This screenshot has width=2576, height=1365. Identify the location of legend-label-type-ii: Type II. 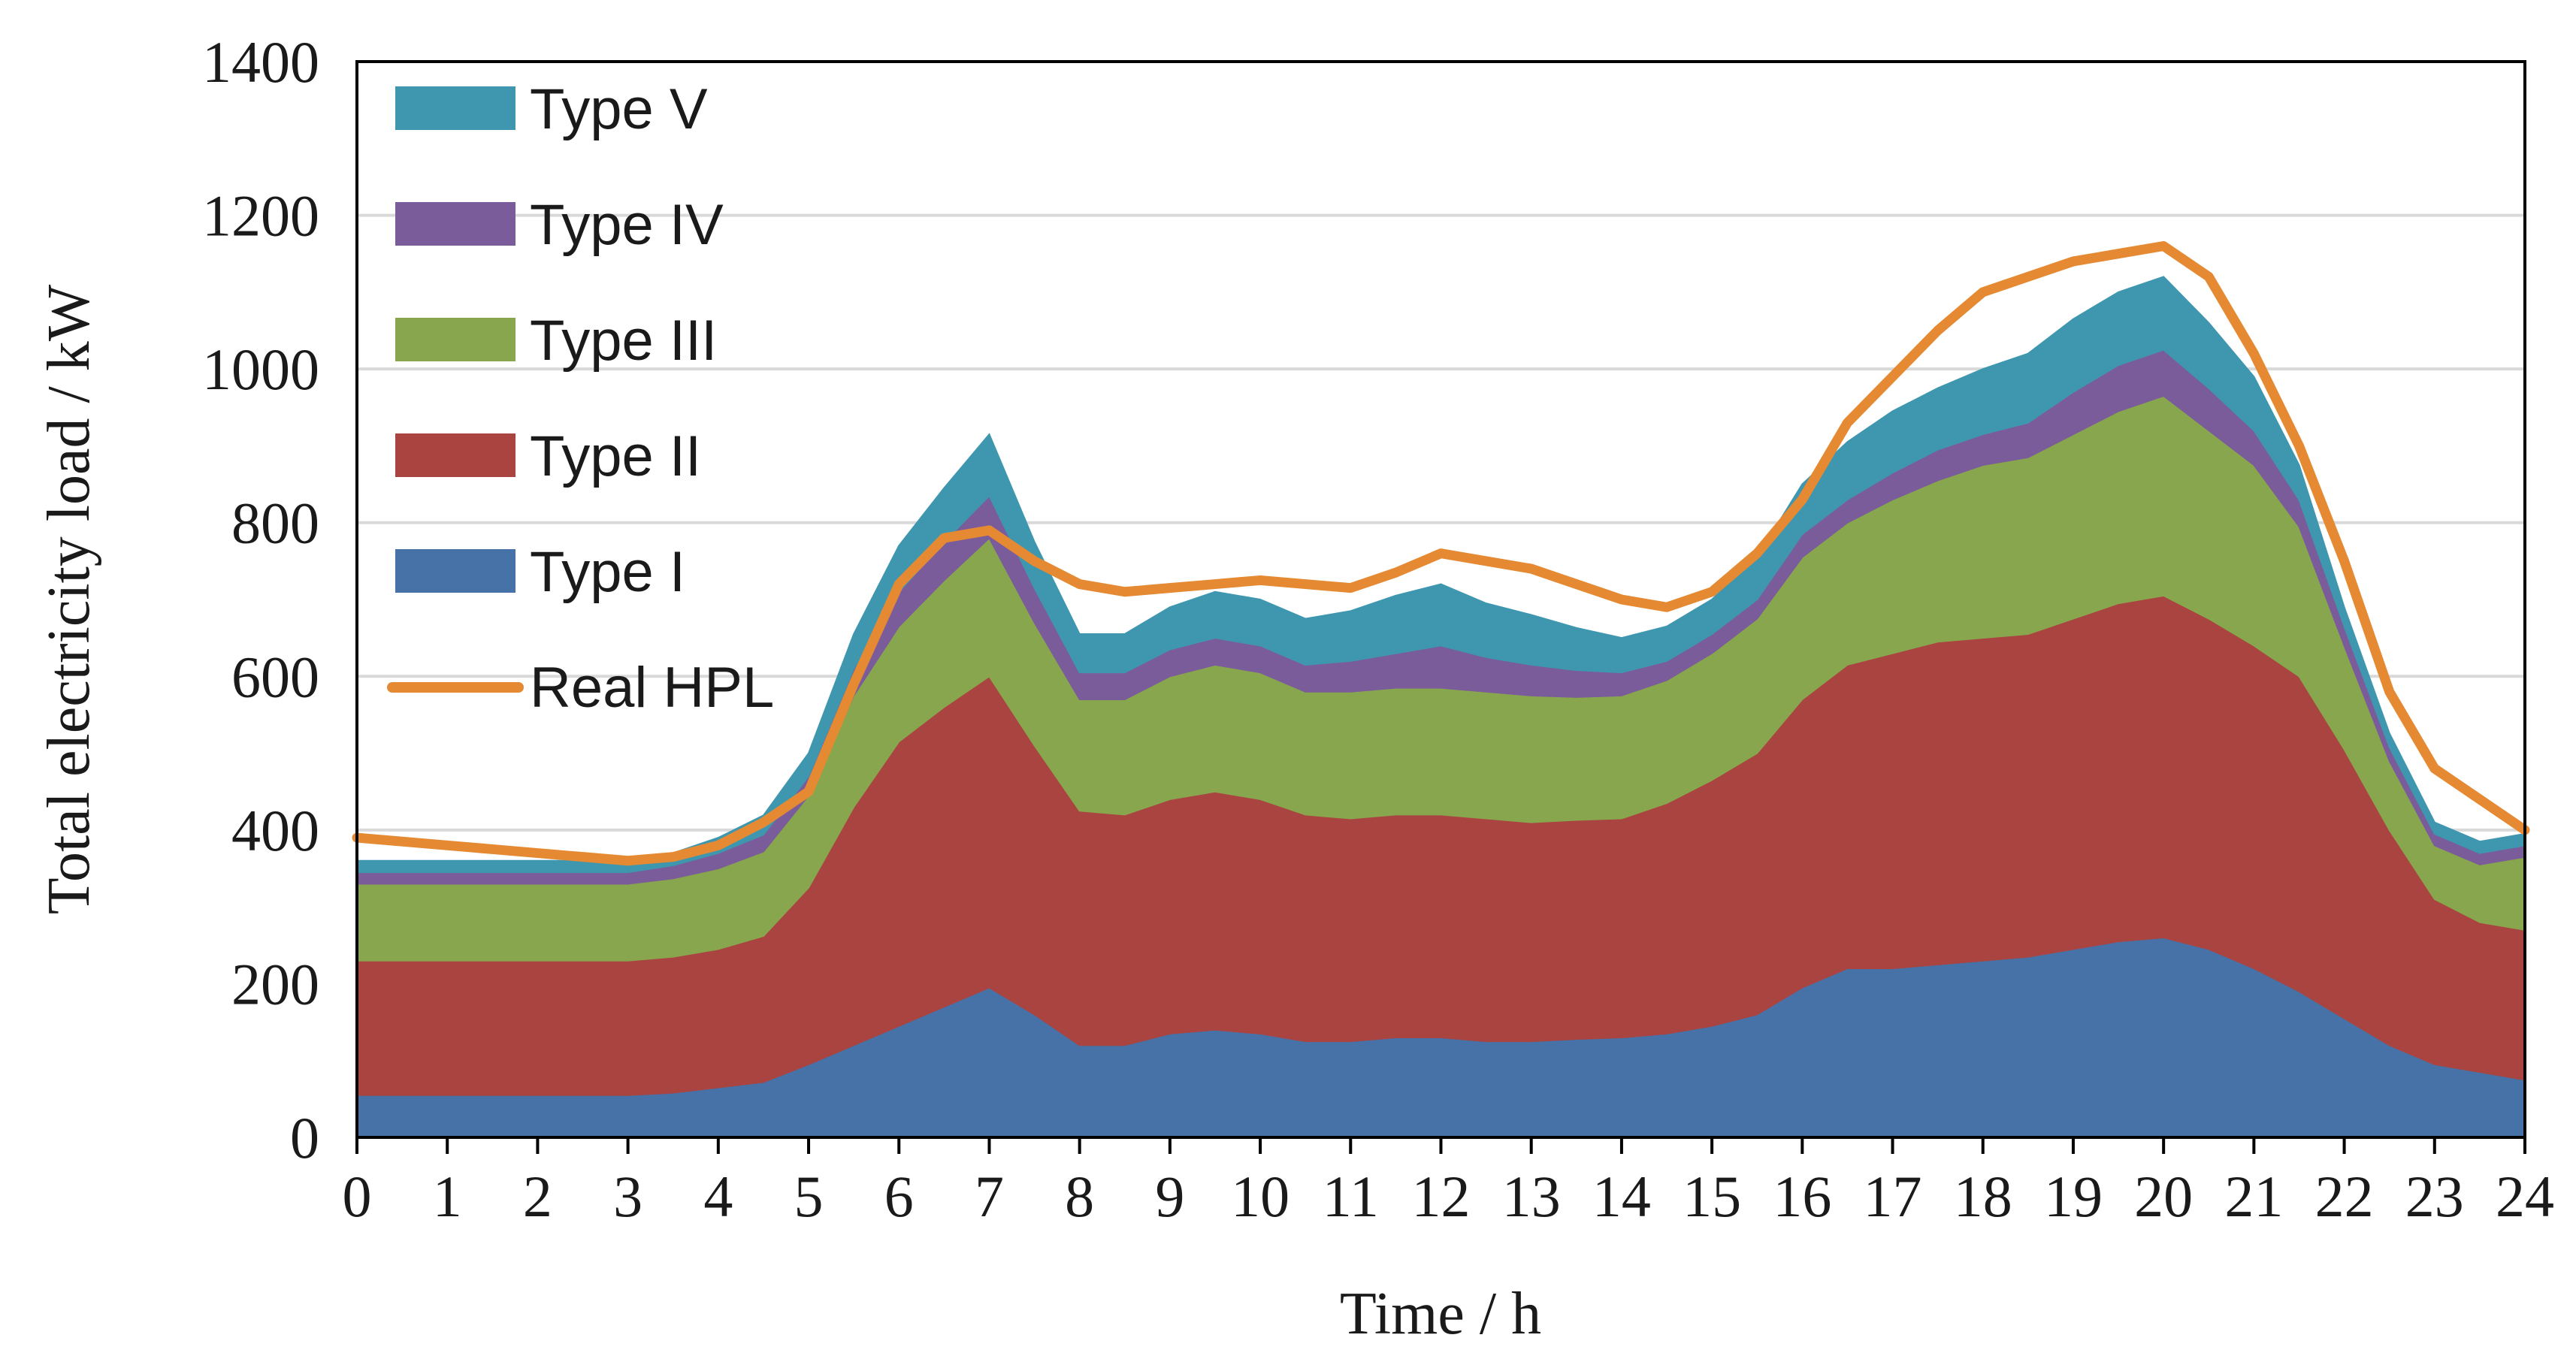
(616, 456).